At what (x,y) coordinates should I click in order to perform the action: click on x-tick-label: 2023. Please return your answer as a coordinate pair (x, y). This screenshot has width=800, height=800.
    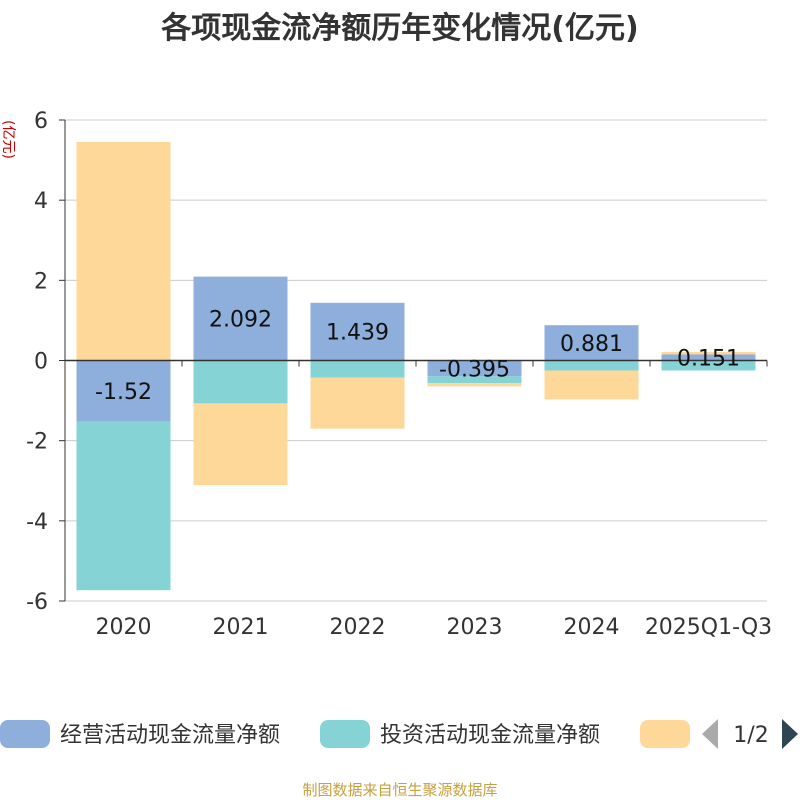
    Looking at the image, I should click on (475, 627).